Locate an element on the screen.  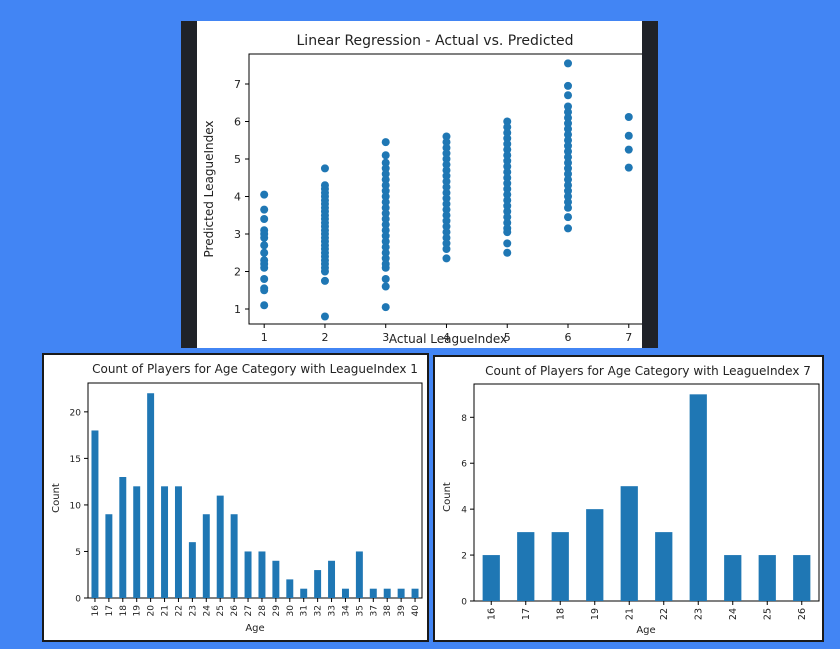
bar2-xlabel: Age is located at coordinates (645, 630).